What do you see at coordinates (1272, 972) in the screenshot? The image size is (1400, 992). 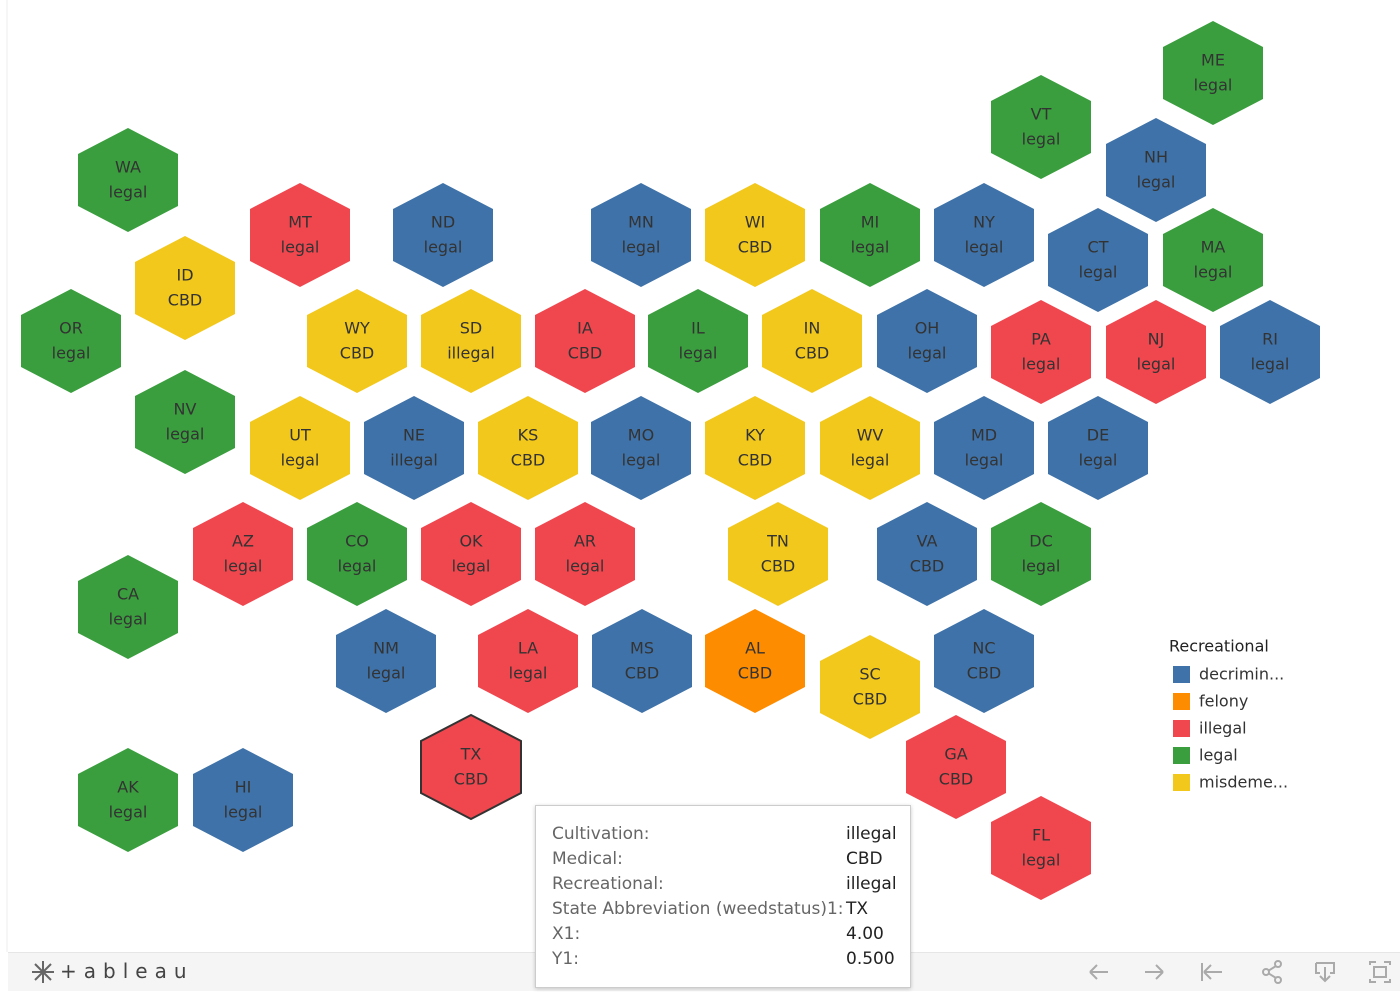 I see `share` at bounding box center [1272, 972].